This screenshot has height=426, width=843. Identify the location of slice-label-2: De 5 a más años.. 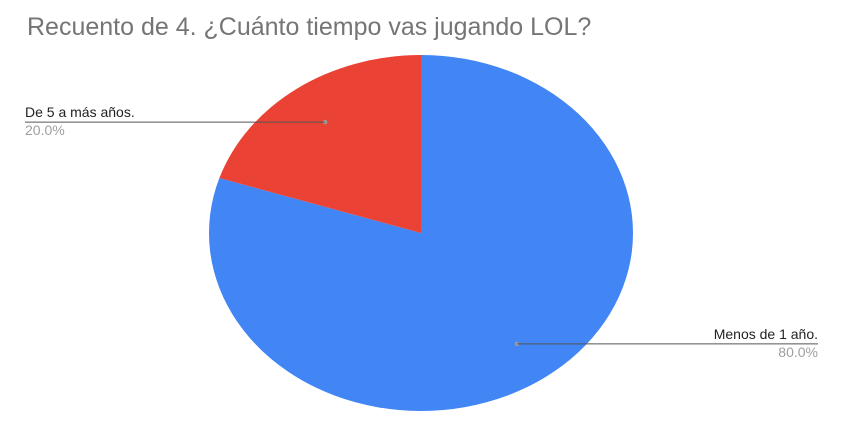
(80, 112).